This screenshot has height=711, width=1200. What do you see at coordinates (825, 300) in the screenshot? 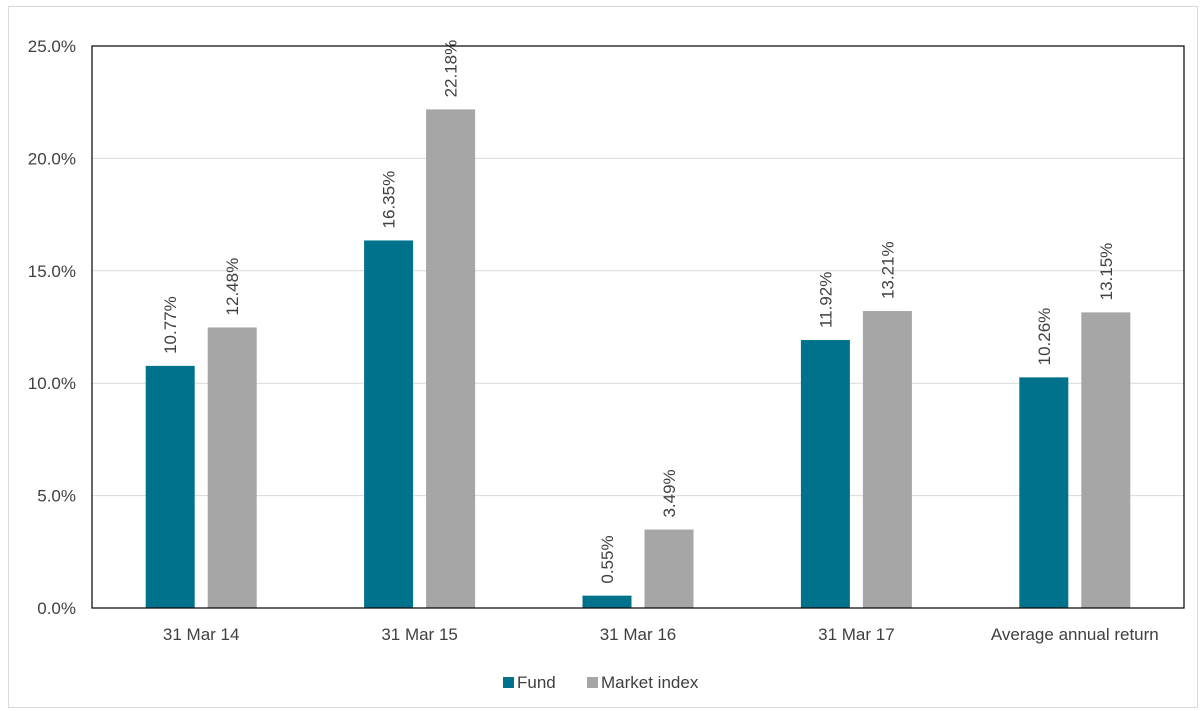
I see `data-label: 11.92%` at bounding box center [825, 300].